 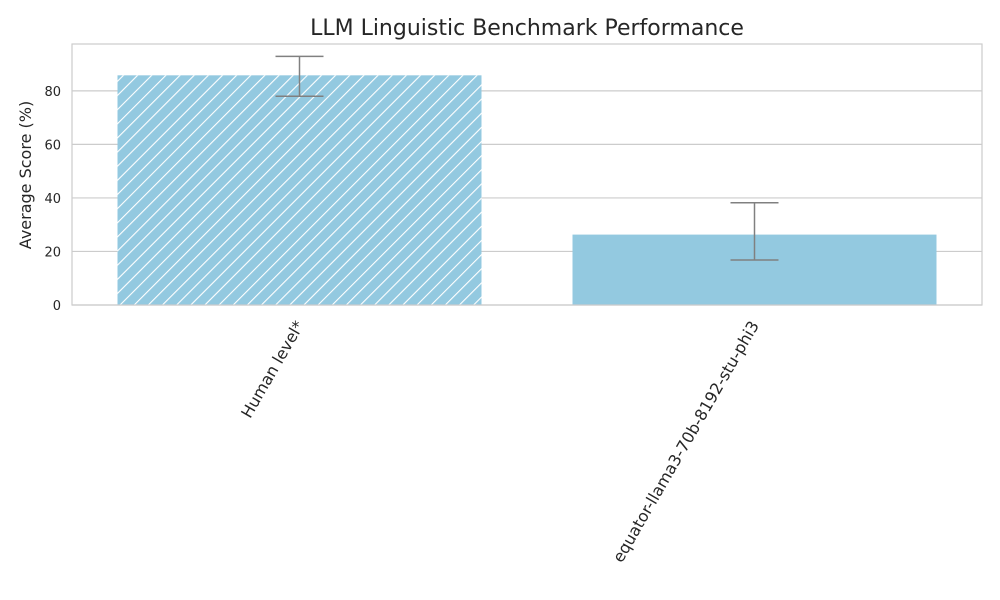 I want to click on bar-hatch, so click(x=299, y=190).